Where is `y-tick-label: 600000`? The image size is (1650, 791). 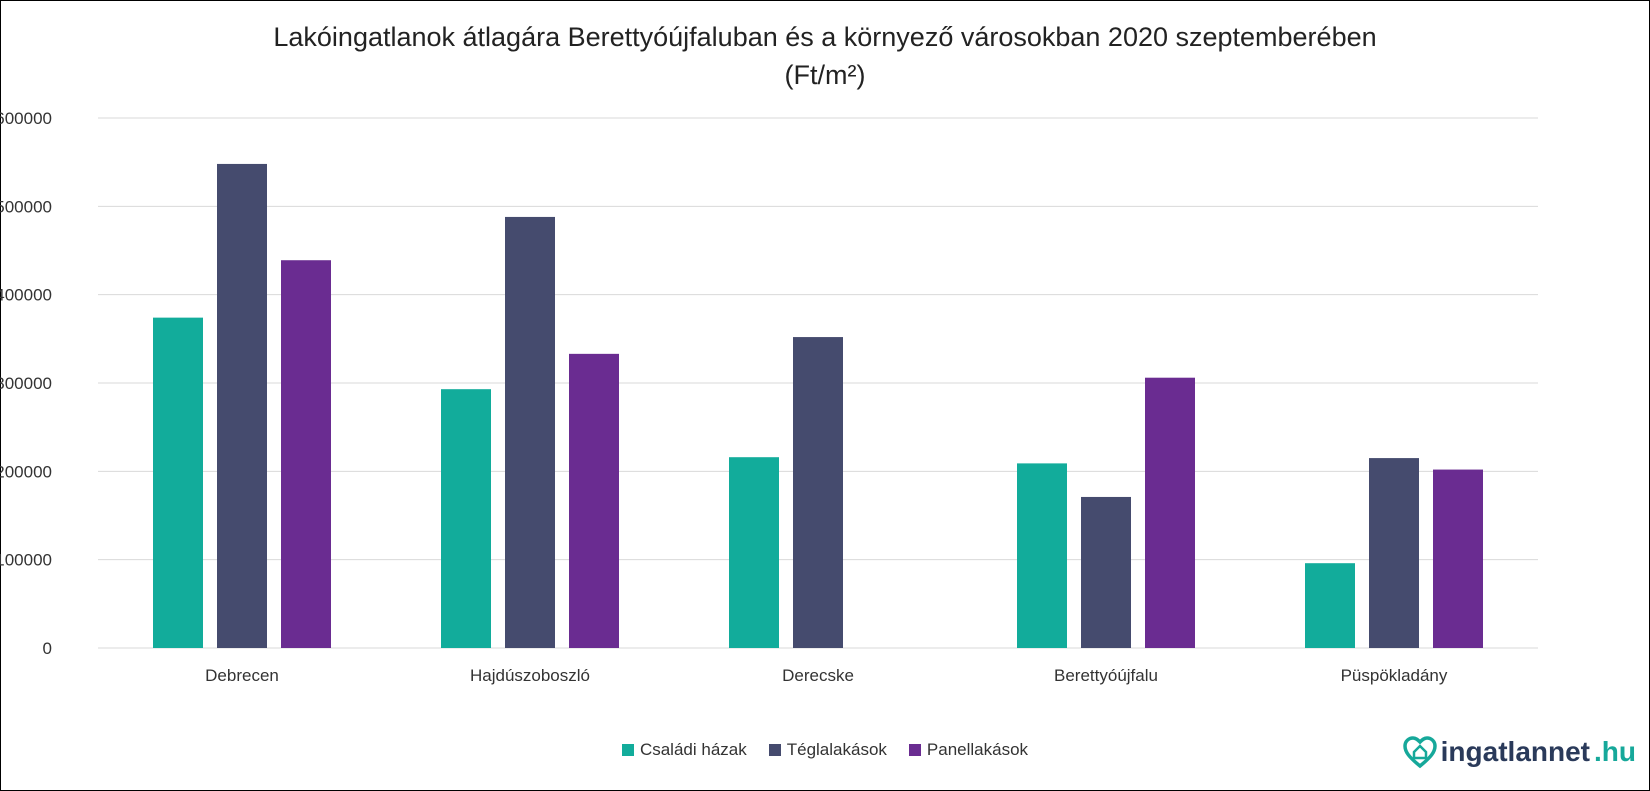
y-tick-label: 600000 is located at coordinates (26, 118).